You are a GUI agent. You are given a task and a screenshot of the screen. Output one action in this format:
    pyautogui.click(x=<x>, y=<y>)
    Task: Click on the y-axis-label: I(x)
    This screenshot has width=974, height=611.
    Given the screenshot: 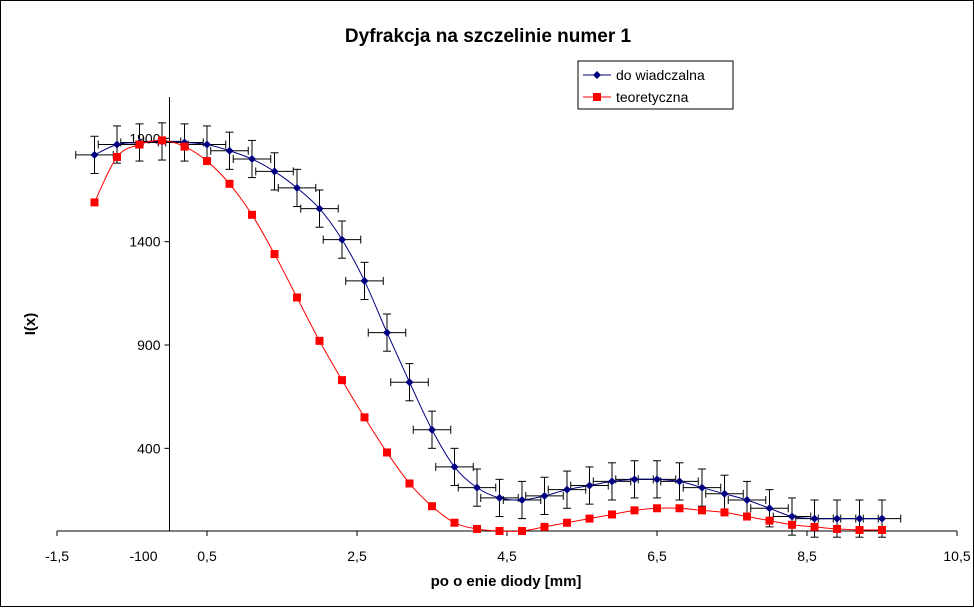 What is the action you would take?
    pyautogui.click(x=30, y=324)
    